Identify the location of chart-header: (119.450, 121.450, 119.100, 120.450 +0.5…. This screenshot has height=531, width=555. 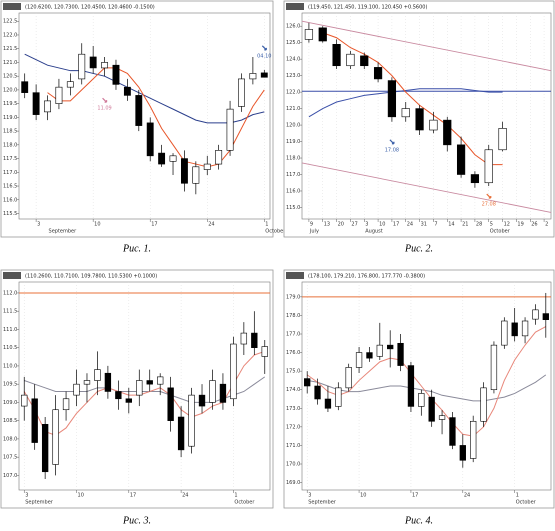
(367, 8).